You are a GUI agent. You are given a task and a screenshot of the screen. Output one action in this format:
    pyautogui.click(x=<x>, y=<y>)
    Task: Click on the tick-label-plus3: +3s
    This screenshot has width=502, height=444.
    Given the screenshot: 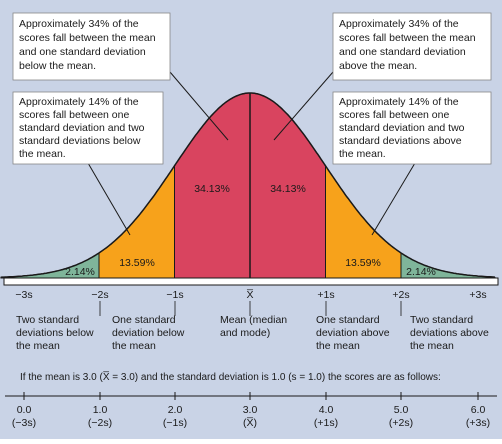 What is the action you would take?
    pyautogui.click(x=477, y=295)
    